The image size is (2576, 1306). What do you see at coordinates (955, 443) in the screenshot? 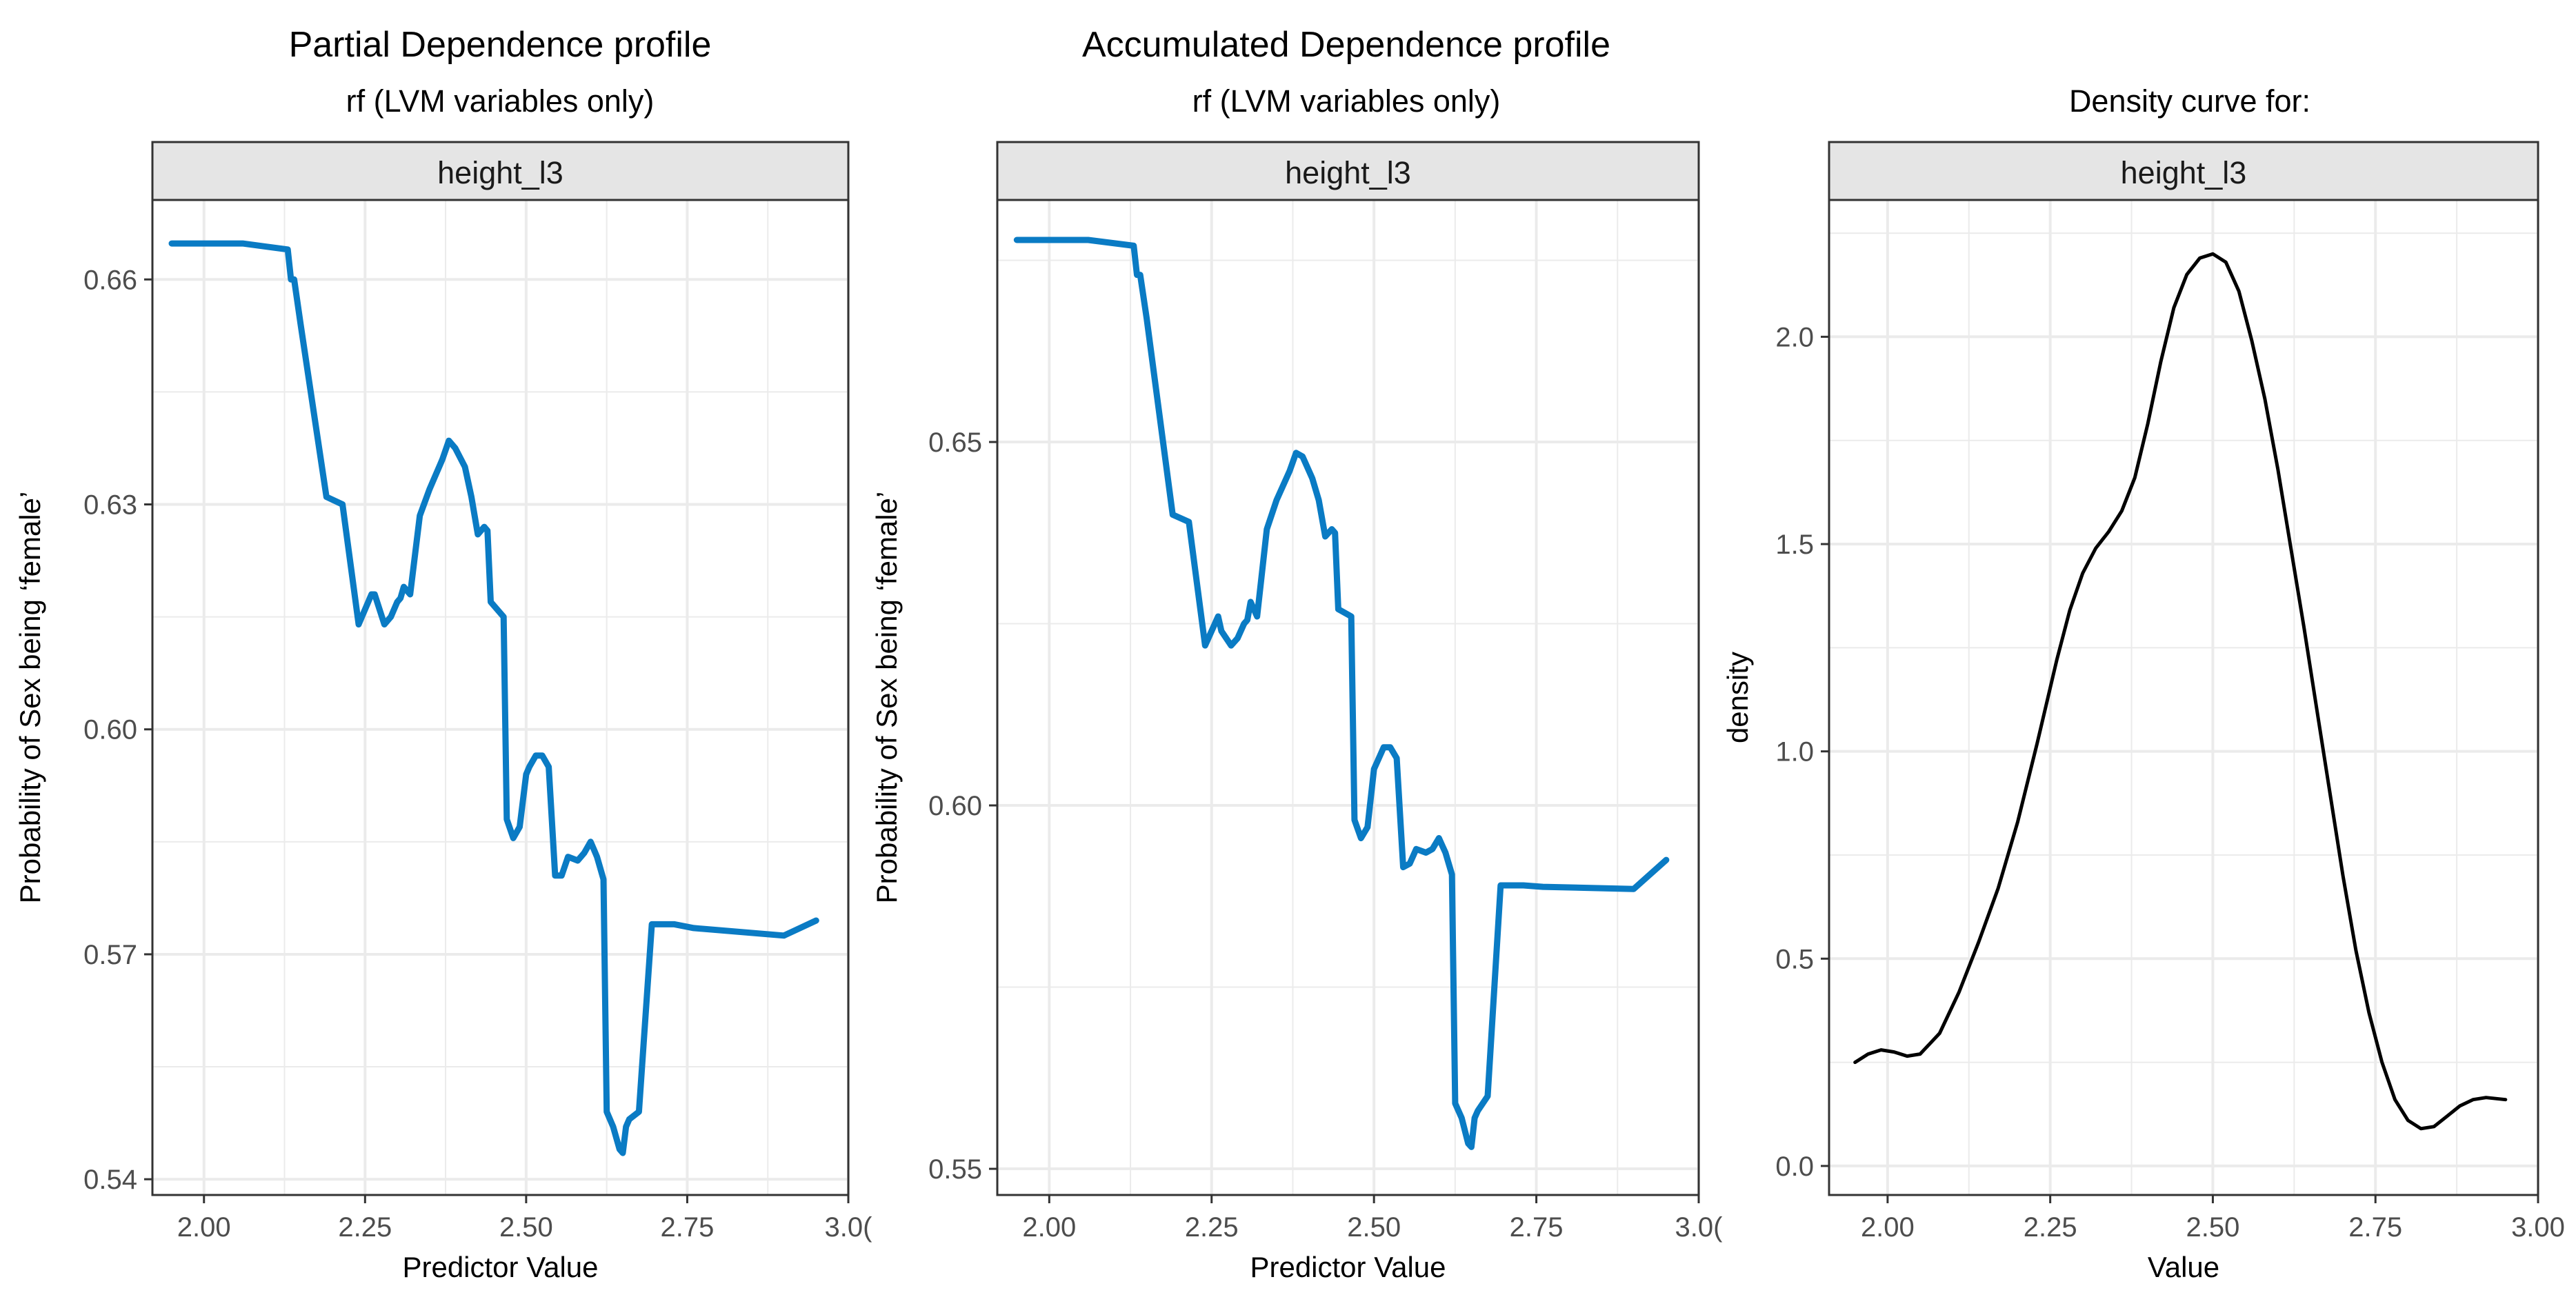
I see `y-tick-label: 0.65` at bounding box center [955, 443].